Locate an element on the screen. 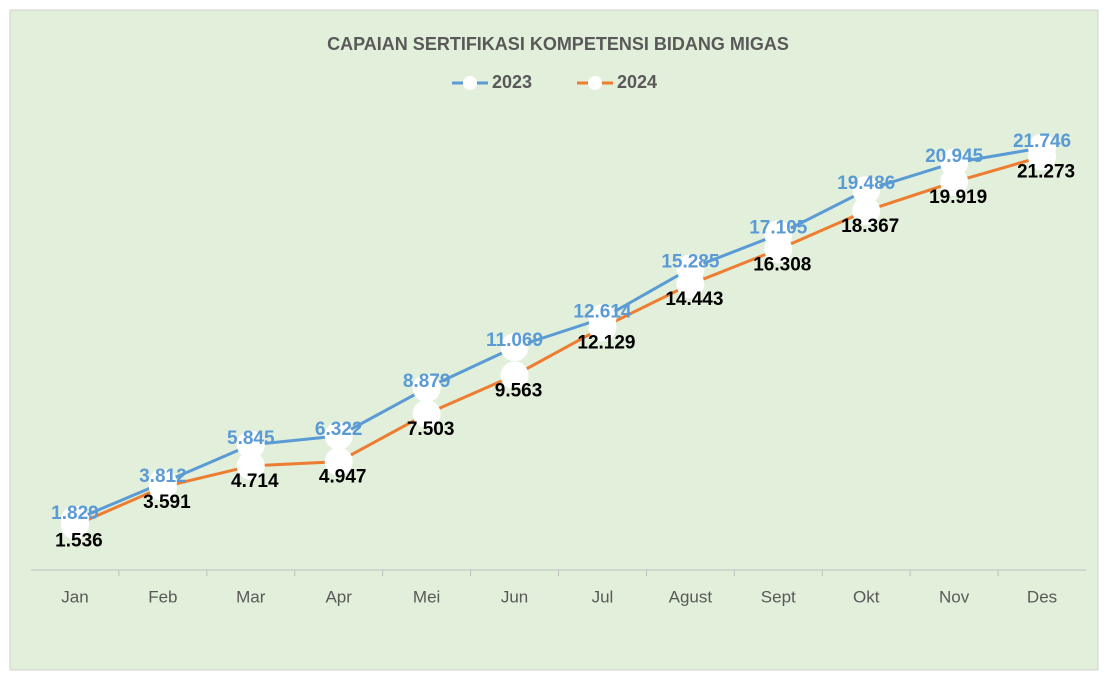 Image resolution: width=1104 pixels, height=678 pixels. x-tick-label: Feb is located at coordinates (162, 596).